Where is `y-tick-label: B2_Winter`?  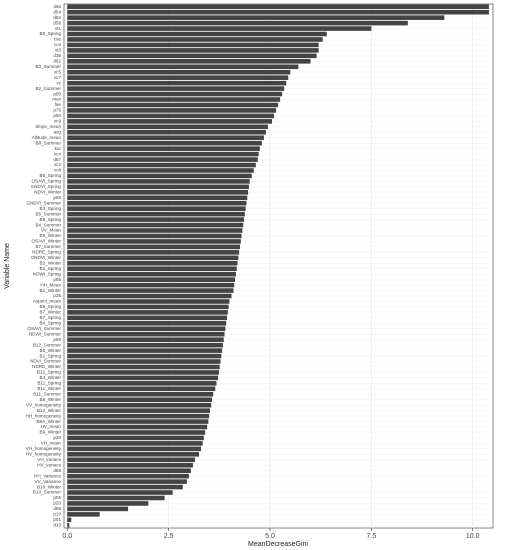
y-tick-label: B2_Winter is located at coordinates (51, 262).